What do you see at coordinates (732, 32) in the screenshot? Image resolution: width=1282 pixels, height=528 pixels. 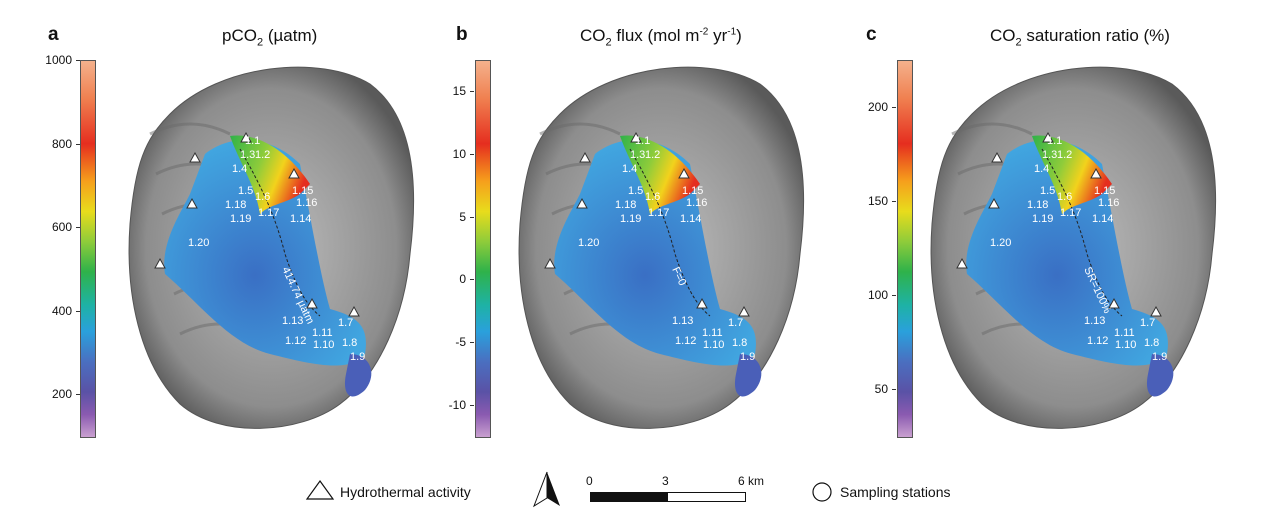 I see `title-superscript: -1` at bounding box center [732, 32].